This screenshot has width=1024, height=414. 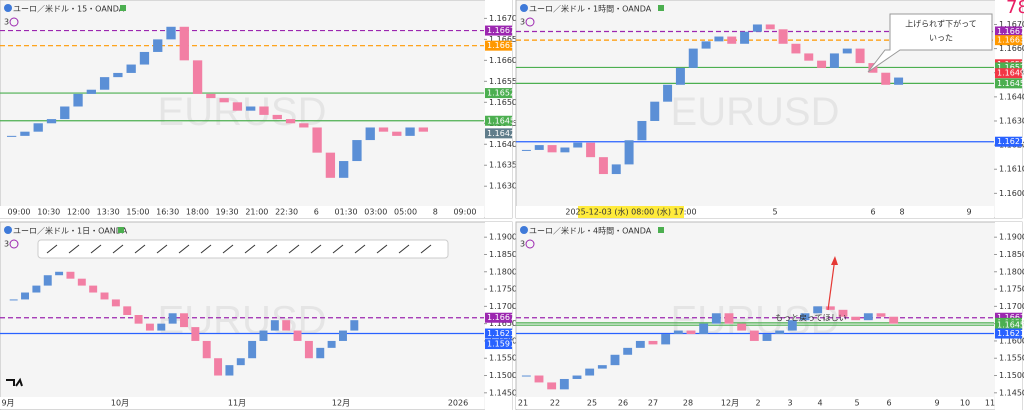 What do you see at coordinates (197, 212) in the screenshot?
I see `time-label: 18:00` at bounding box center [197, 212].